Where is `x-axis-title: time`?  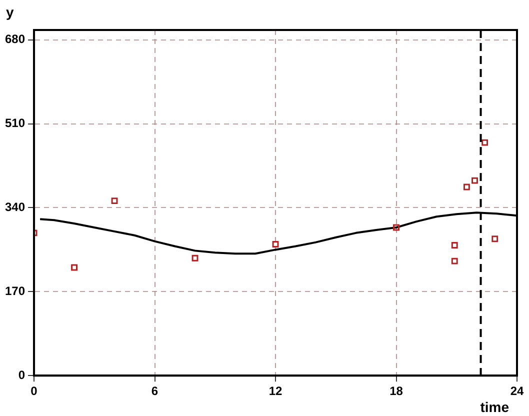
x-axis-title: time is located at coordinates (495, 406).